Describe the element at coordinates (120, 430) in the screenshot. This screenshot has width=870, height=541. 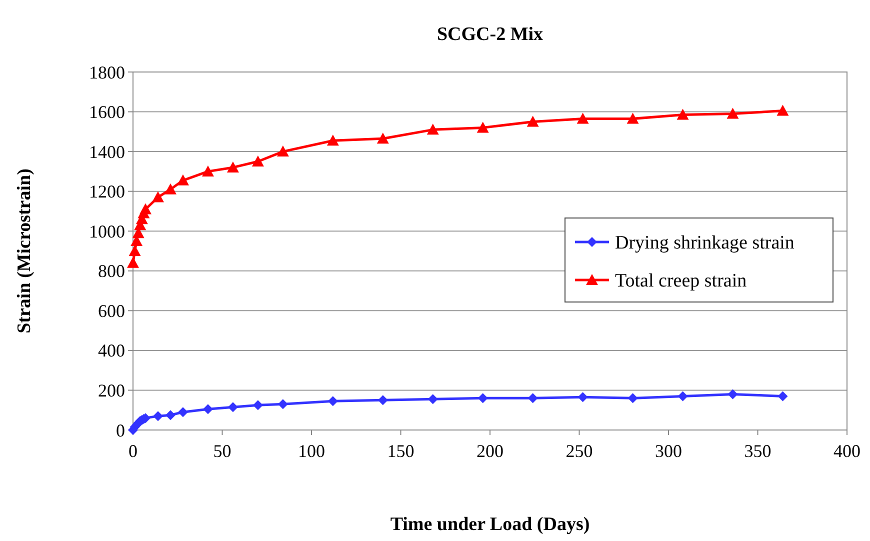
I see `y-tick-label: 0` at that location.